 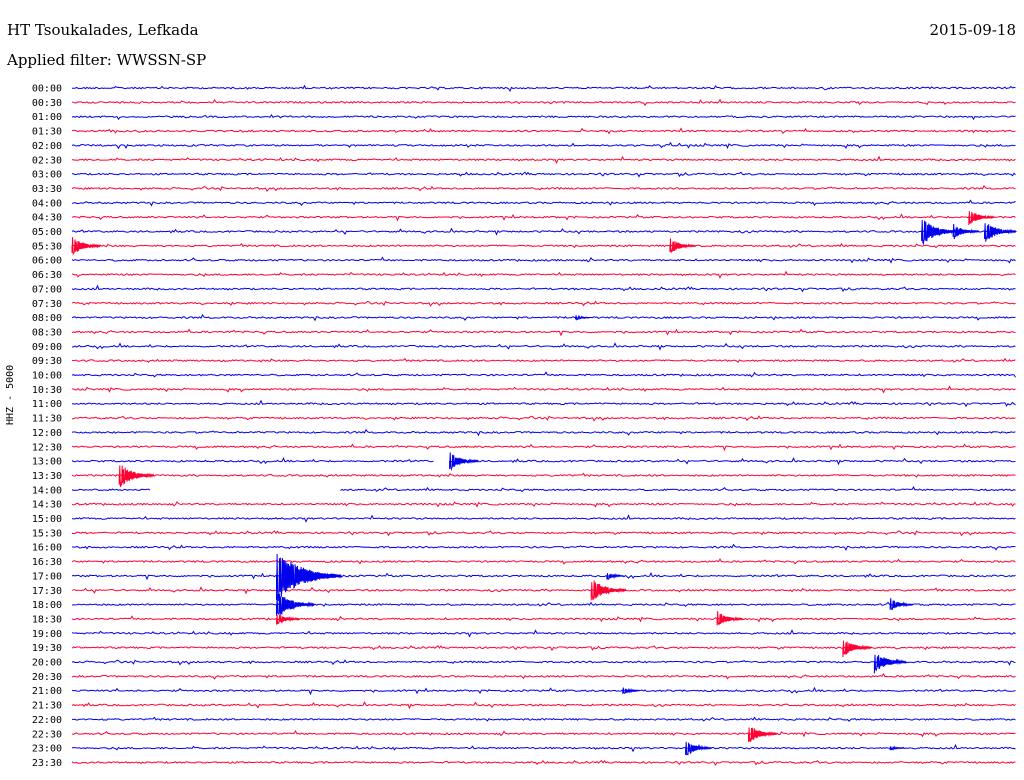 What do you see at coordinates (10, 394) in the screenshot?
I see `y-axis-label: HHZ - 5000` at bounding box center [10, 394].